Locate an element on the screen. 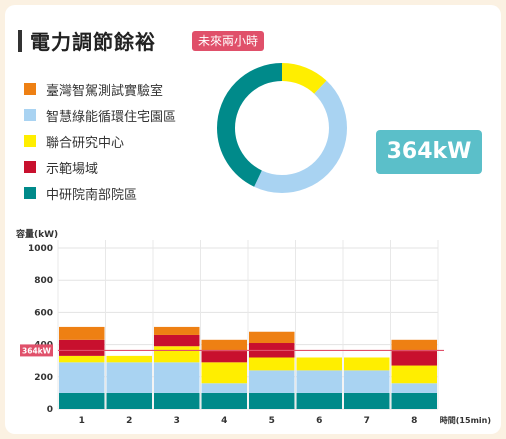 The width and height of the screenshot is (506, 439). reference-label: 364kW is located at coordinates (37, 350).